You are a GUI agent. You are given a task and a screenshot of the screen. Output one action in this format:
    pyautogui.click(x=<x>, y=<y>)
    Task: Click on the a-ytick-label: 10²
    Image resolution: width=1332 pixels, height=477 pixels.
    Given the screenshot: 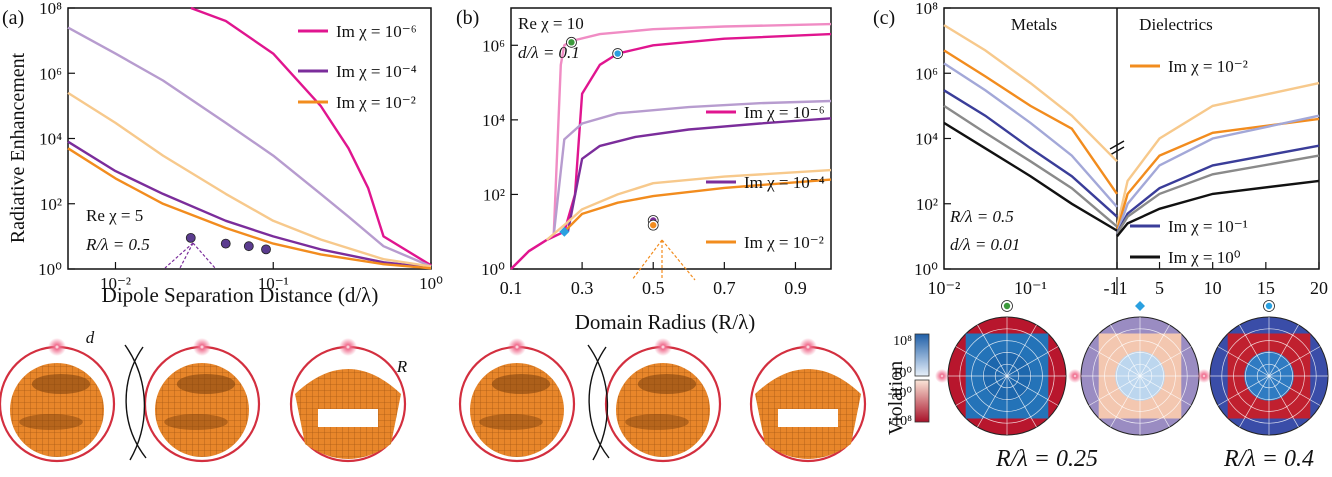 What is the action you would take?
    pyautogui.click(x=51, y=204)
    